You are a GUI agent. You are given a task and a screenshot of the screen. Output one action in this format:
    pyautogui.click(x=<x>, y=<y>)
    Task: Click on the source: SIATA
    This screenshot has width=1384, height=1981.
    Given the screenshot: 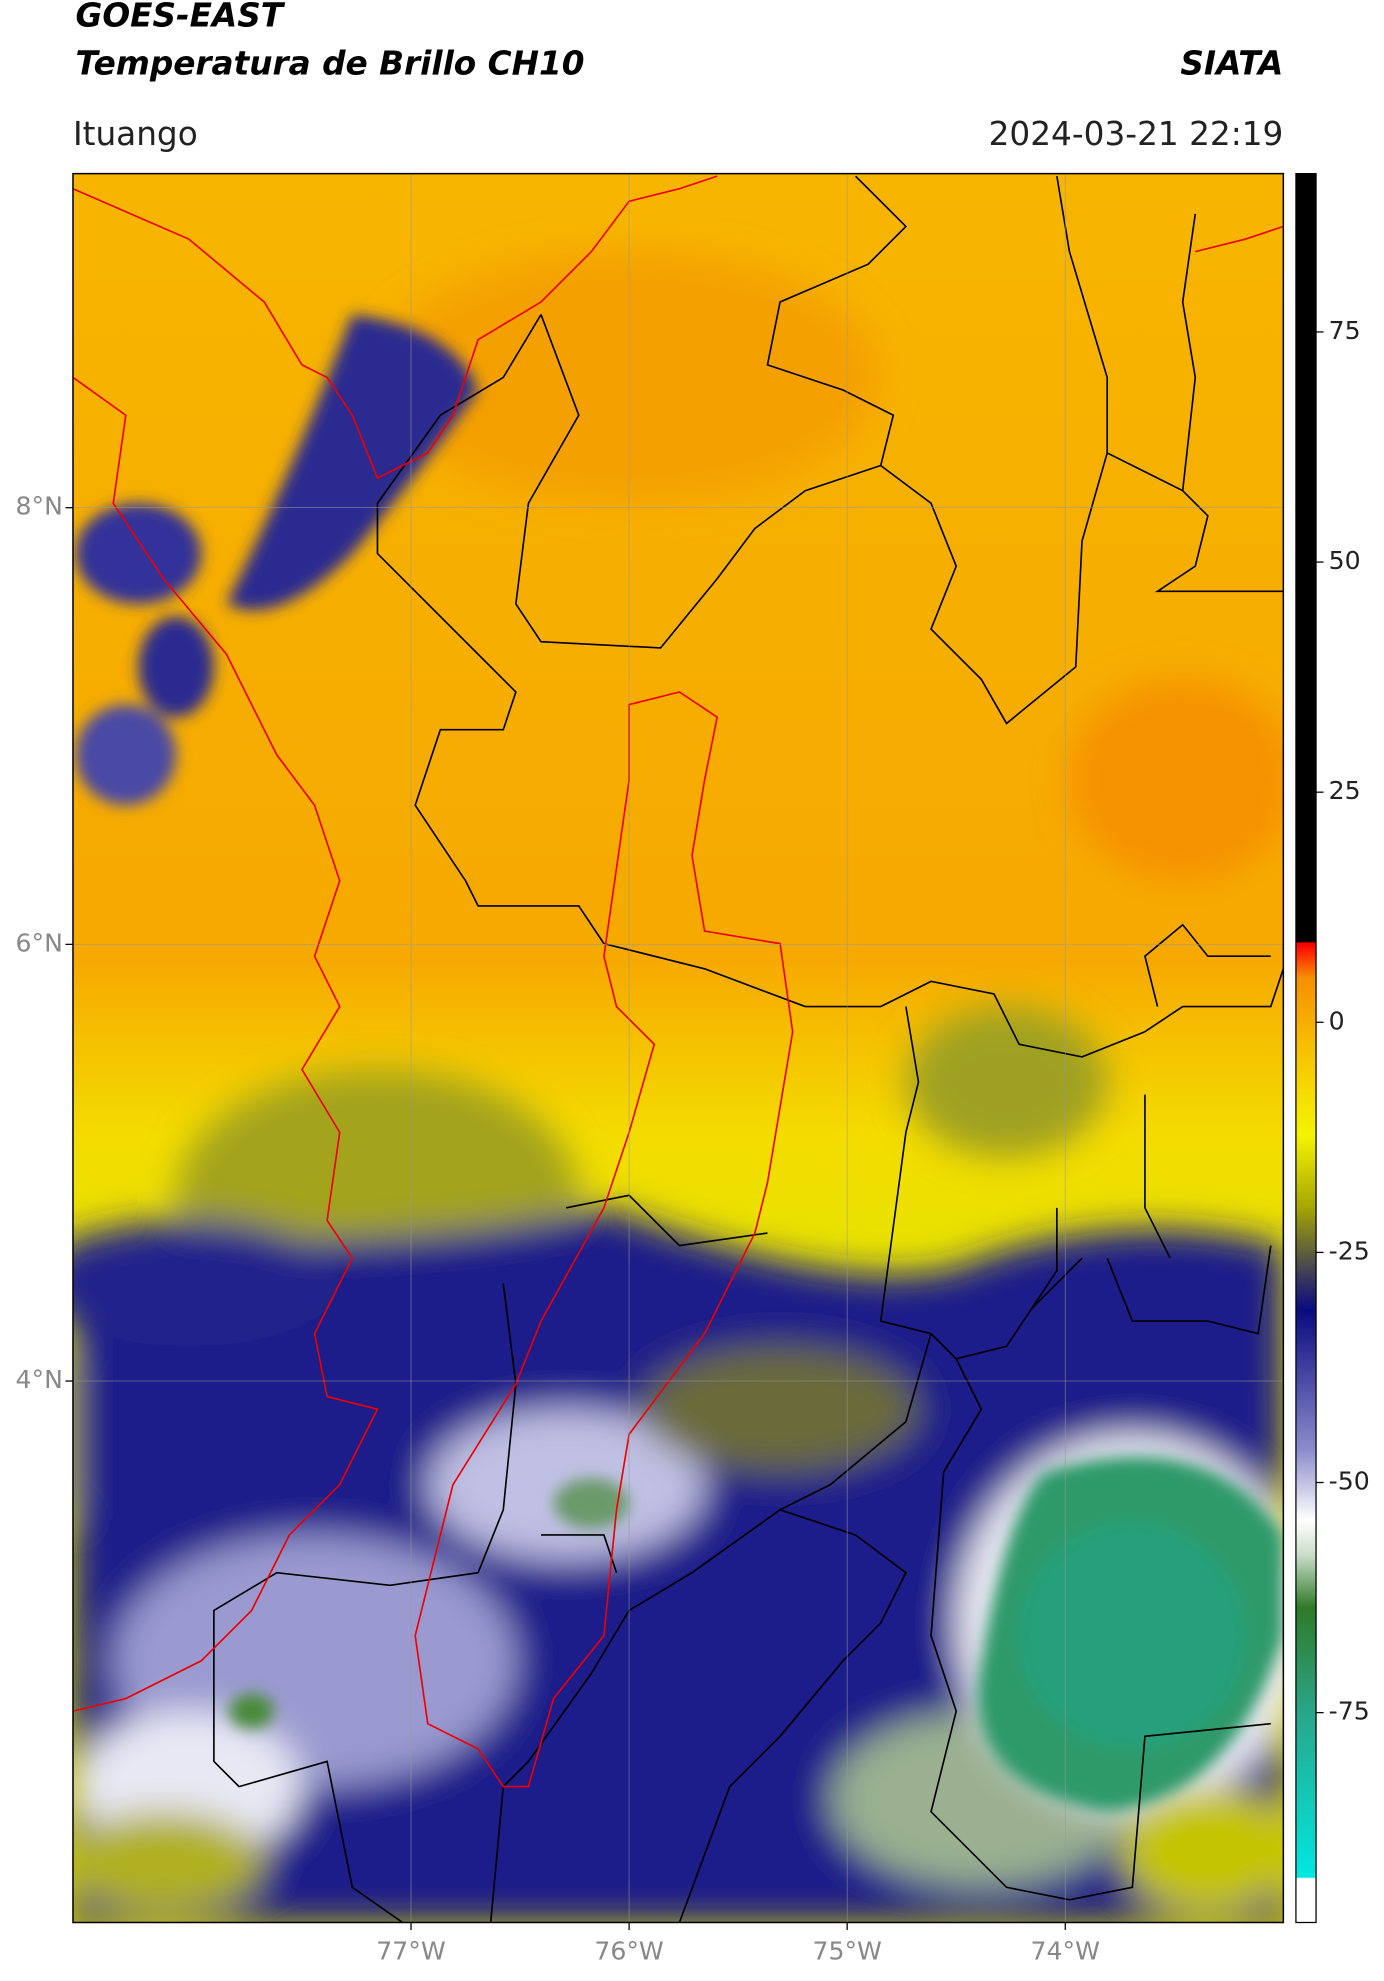 What is the action you would take?
    pyautogui.click(x=1231, y=63)
    